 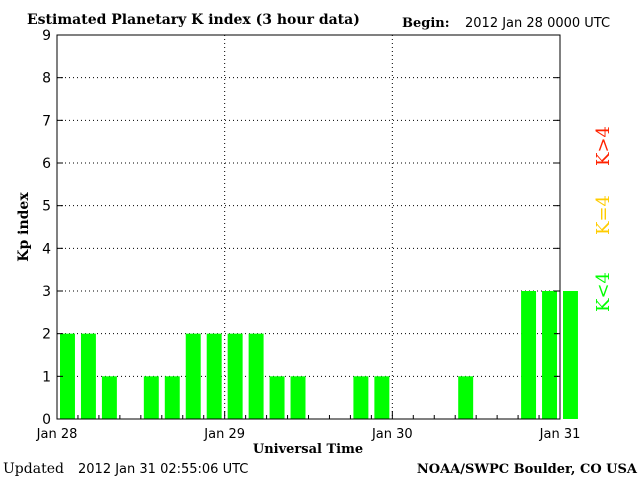 I want to click on begin-label: Begin:, so click(x=426, y=23).